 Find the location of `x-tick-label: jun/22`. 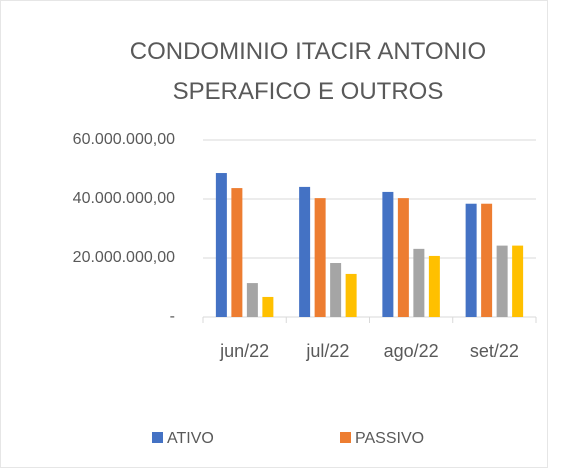

x-tick-label: jun/22 is located at coordinates (244, 351).